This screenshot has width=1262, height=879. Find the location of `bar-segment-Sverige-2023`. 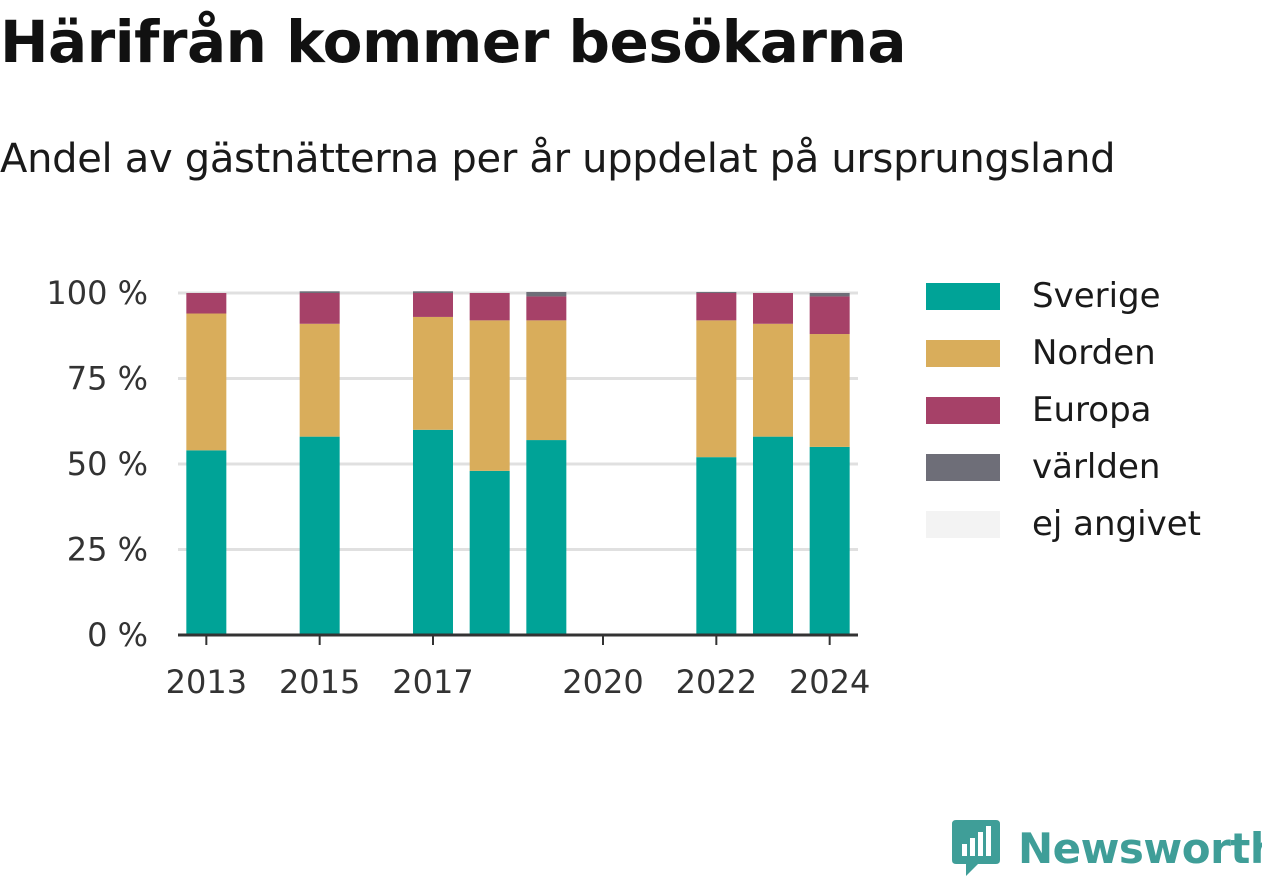

bar-segment-Sverige-2023 is located at coordinates (773, 535).